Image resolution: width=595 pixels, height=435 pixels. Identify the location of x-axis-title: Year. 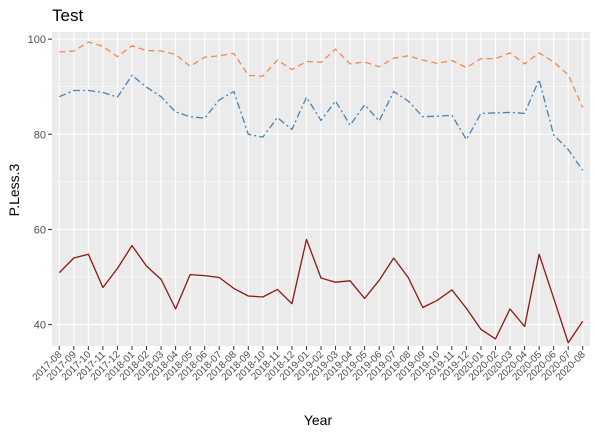
(318, 420).